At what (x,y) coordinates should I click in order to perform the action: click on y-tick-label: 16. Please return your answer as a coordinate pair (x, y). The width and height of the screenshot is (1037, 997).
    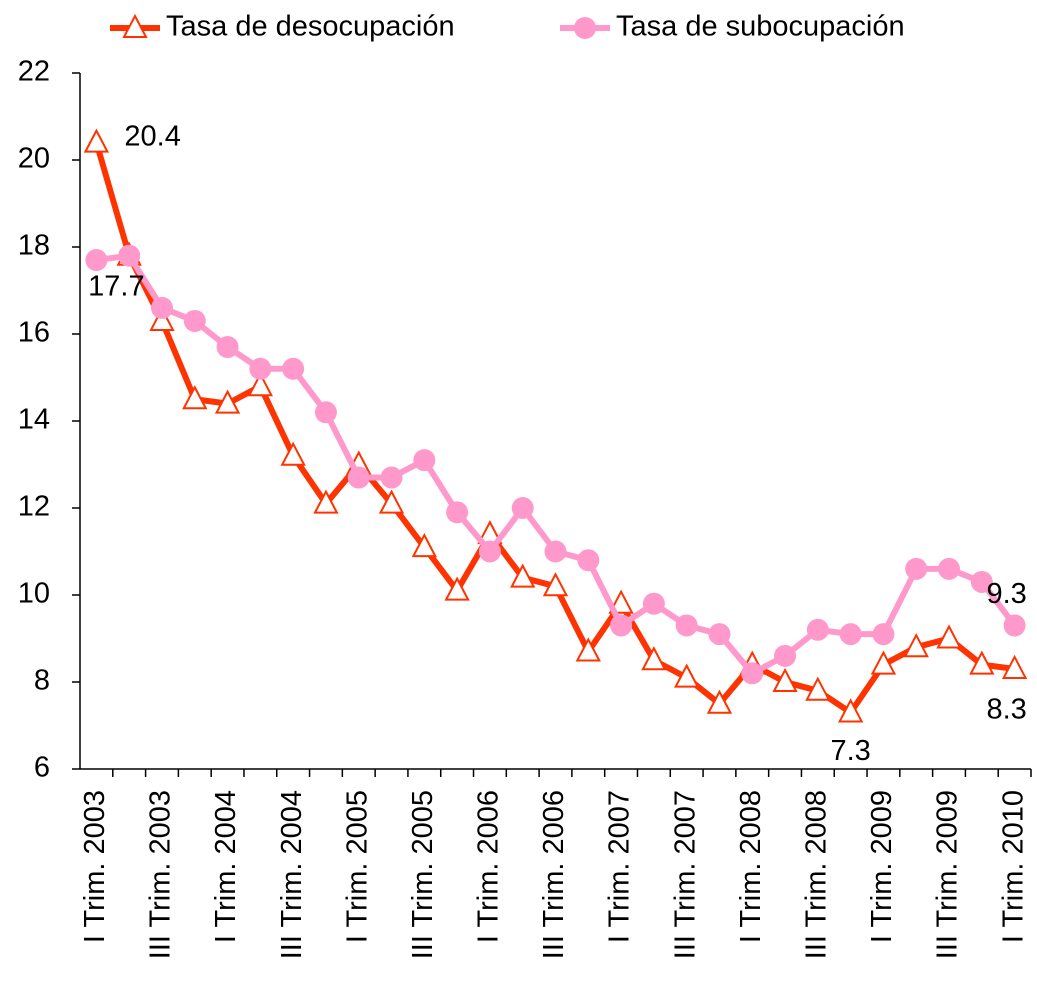
    Looking at the image, I should click on (34, 333).